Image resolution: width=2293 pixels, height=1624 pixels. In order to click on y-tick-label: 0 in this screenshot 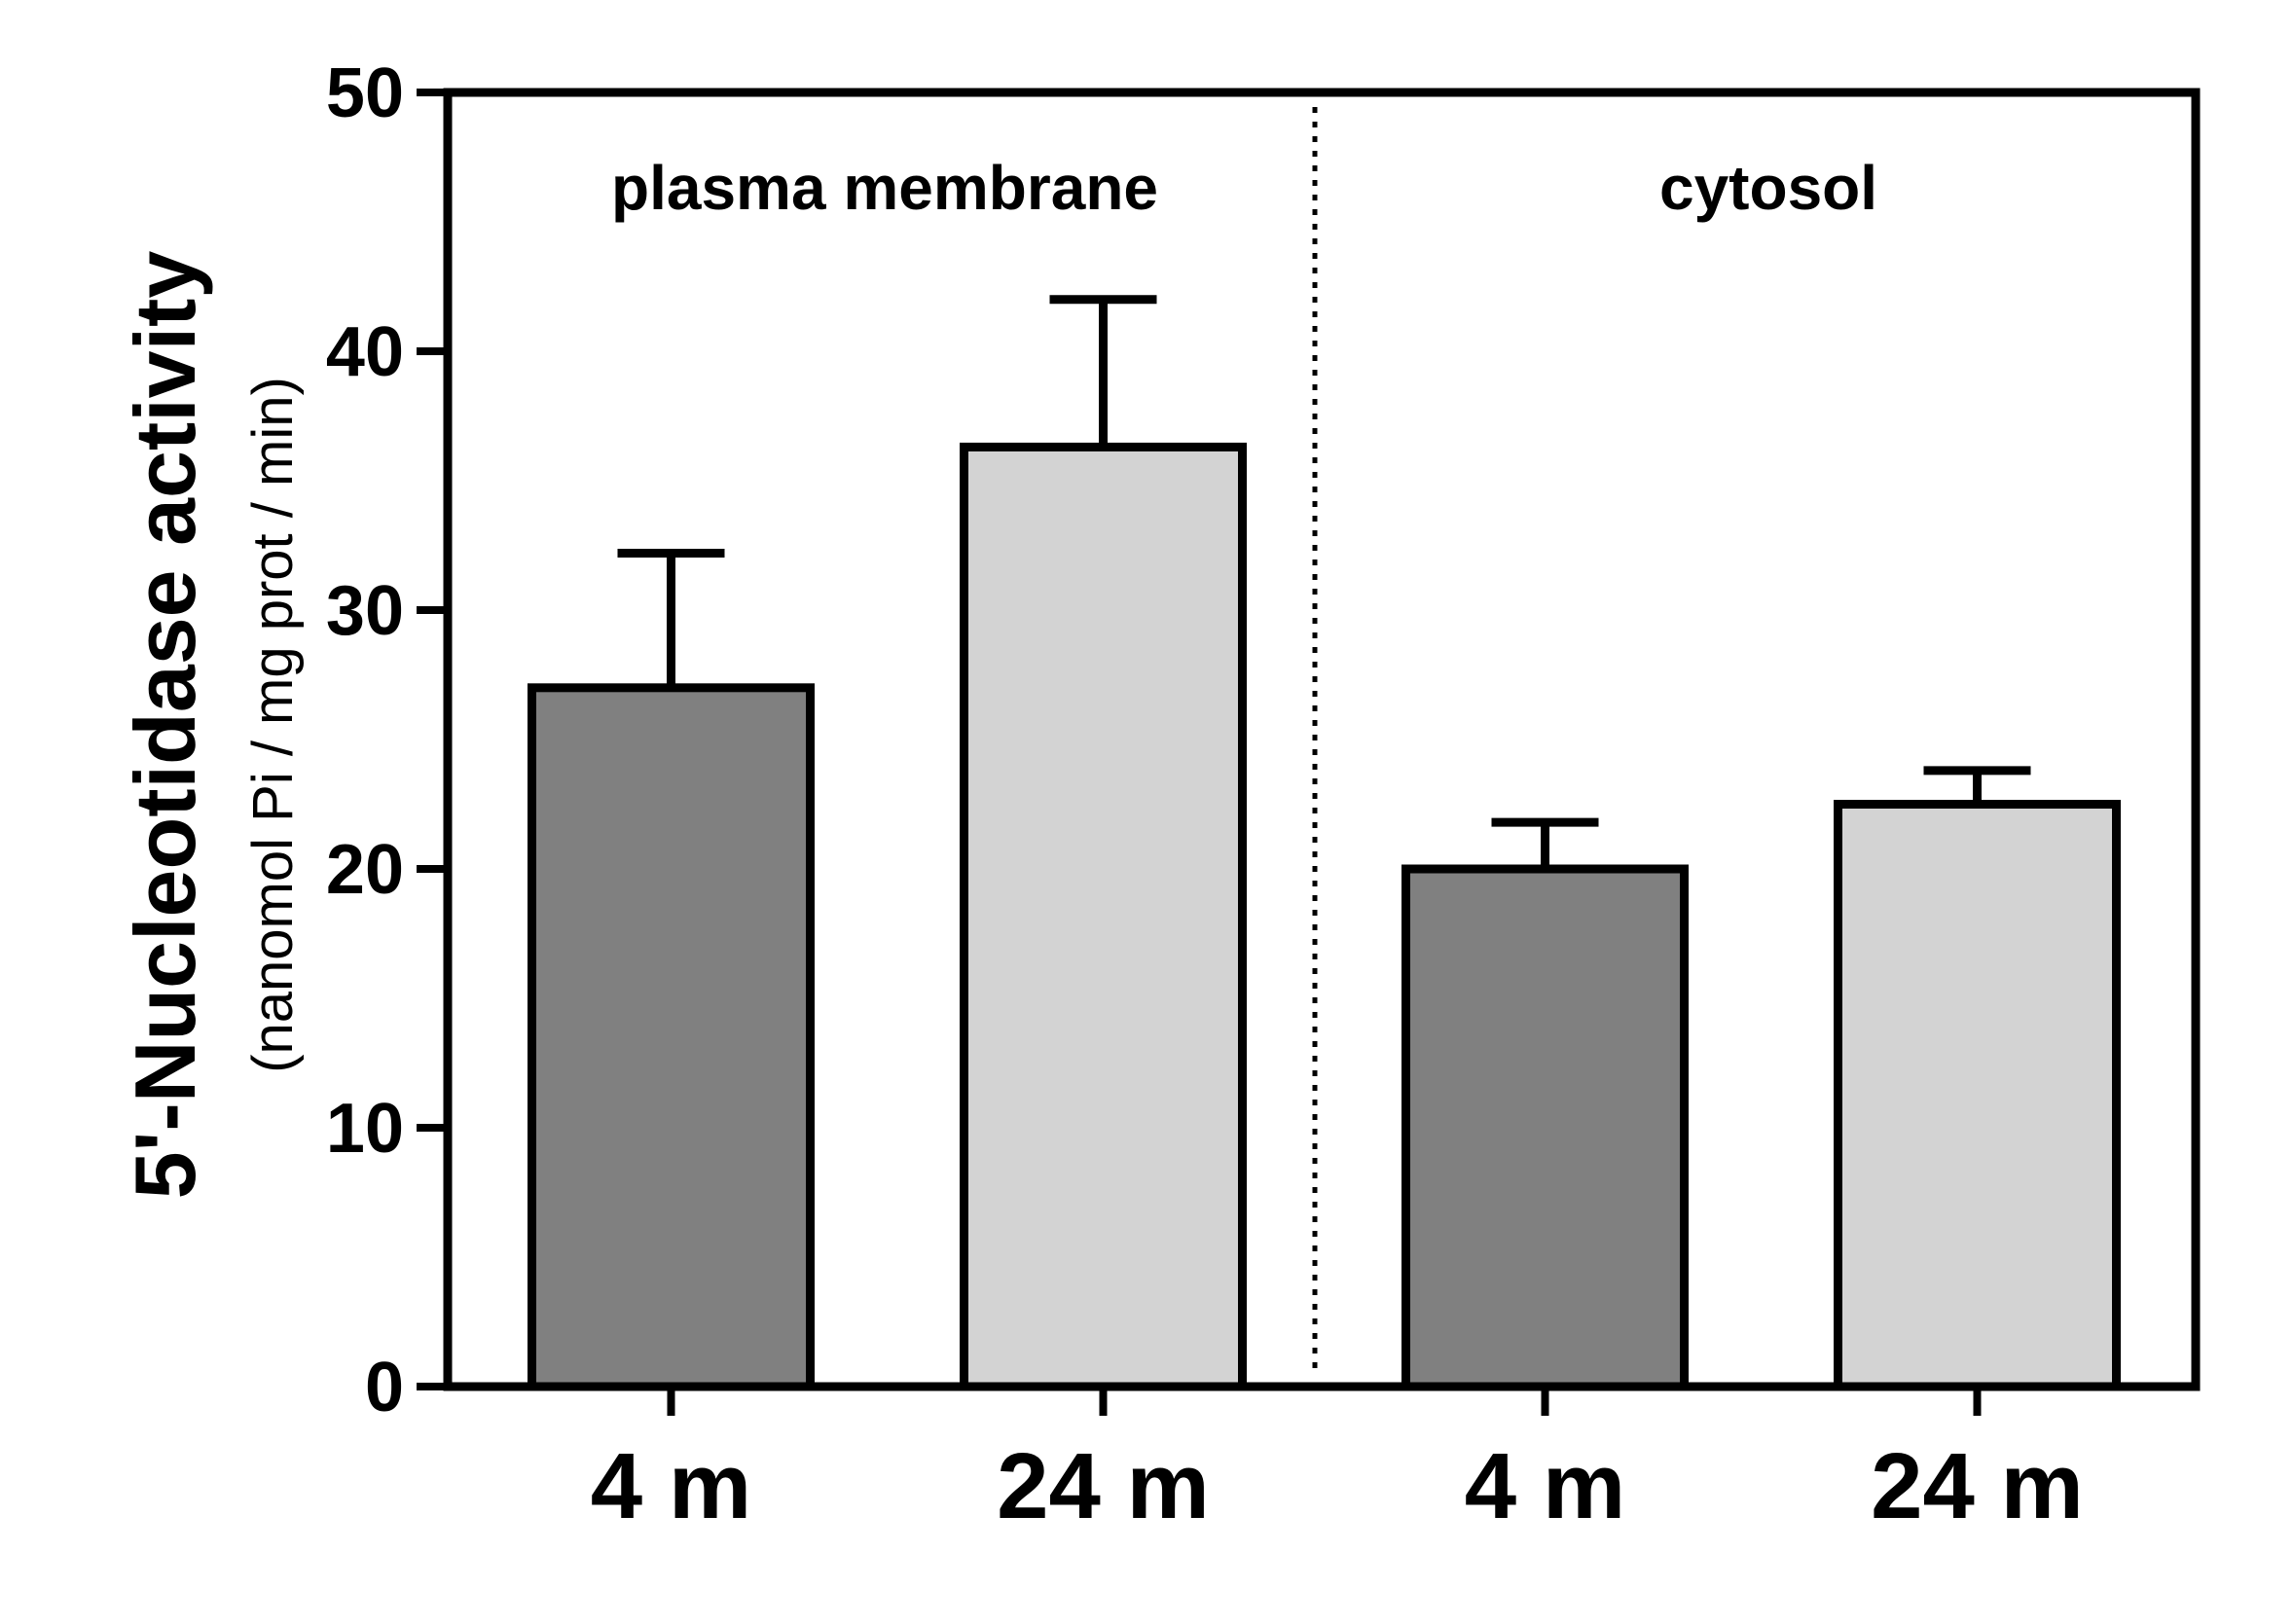, I will do `click(385, 1387)`.